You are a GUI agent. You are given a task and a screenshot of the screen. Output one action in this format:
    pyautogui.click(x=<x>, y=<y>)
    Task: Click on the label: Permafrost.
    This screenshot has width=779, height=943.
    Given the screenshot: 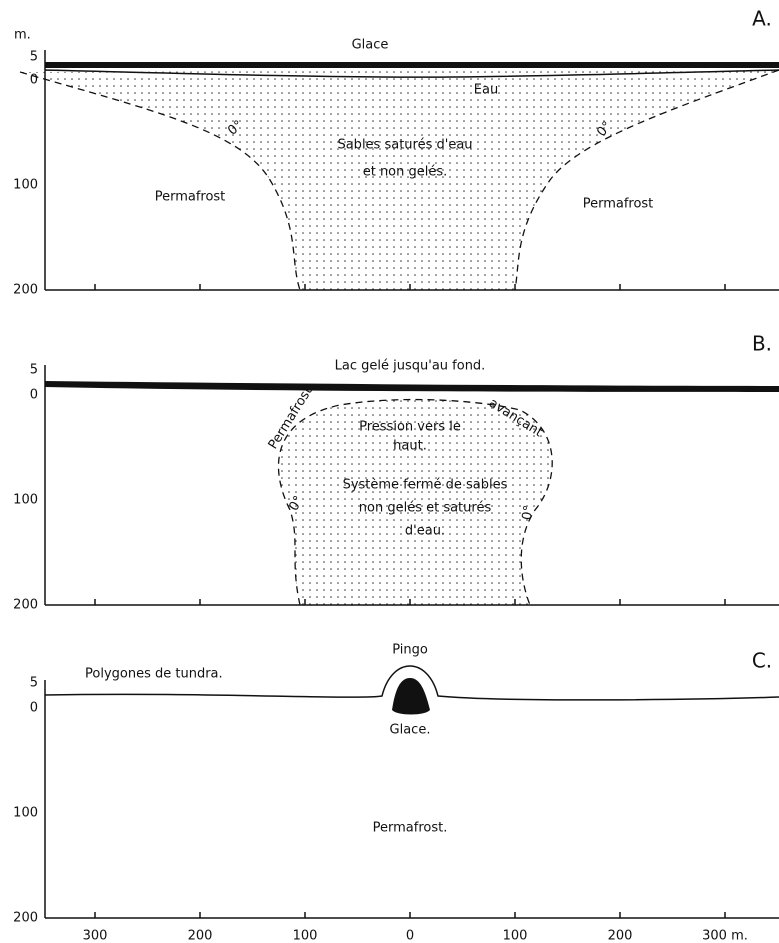 What is the action you would take?
    pyautogui.click(x=410, y=828)
    